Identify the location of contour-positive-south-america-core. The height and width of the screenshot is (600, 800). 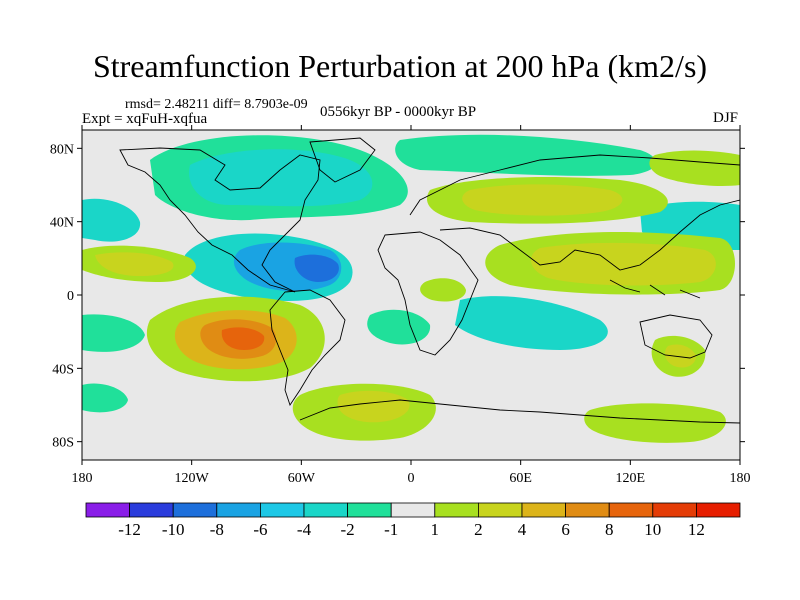
(243, 338).